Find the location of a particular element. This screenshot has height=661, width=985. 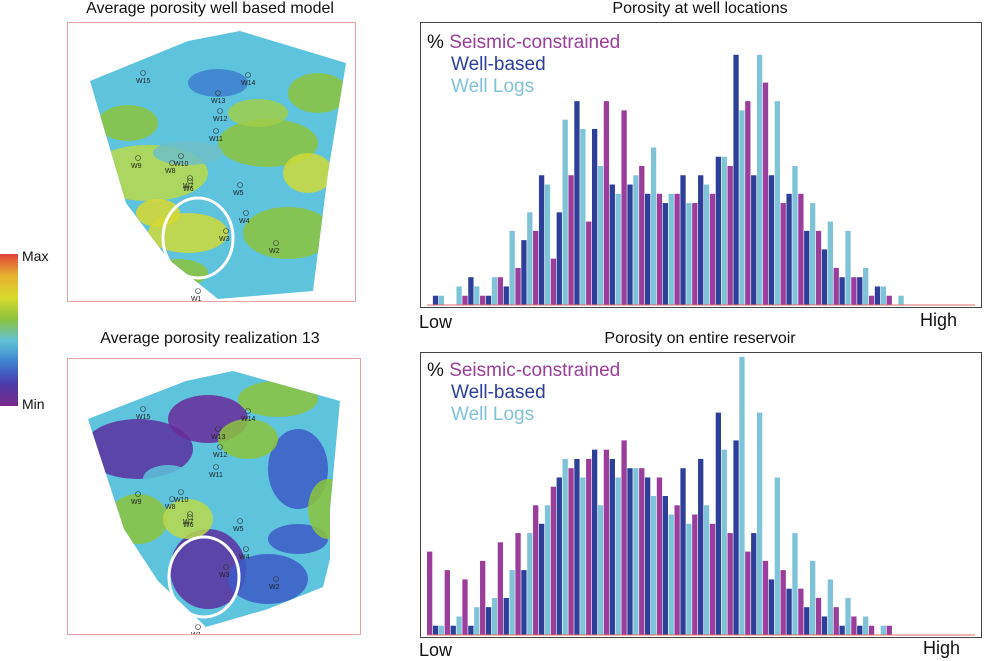

chart2-legend-seismic: Seismic-constrained is located at coordinates (535, 370).